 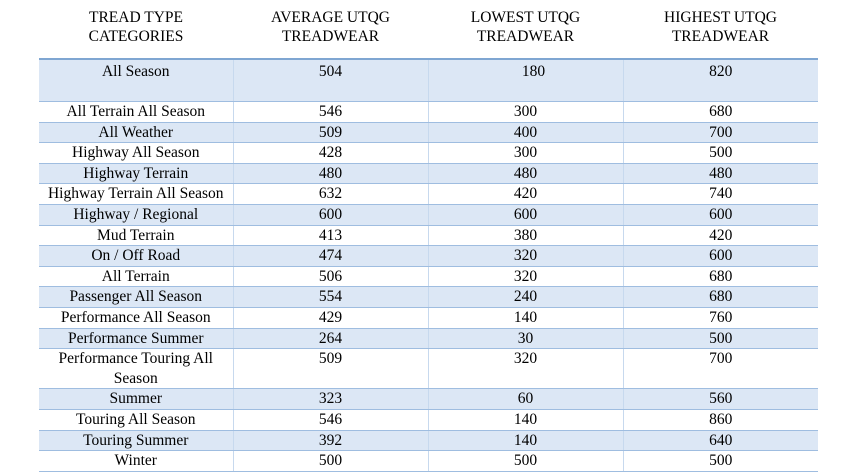 What do you see at coordinates (136, 256) in the screenshot?
I see `cell-category: On / Off Road` at bounding box center [136, 256].